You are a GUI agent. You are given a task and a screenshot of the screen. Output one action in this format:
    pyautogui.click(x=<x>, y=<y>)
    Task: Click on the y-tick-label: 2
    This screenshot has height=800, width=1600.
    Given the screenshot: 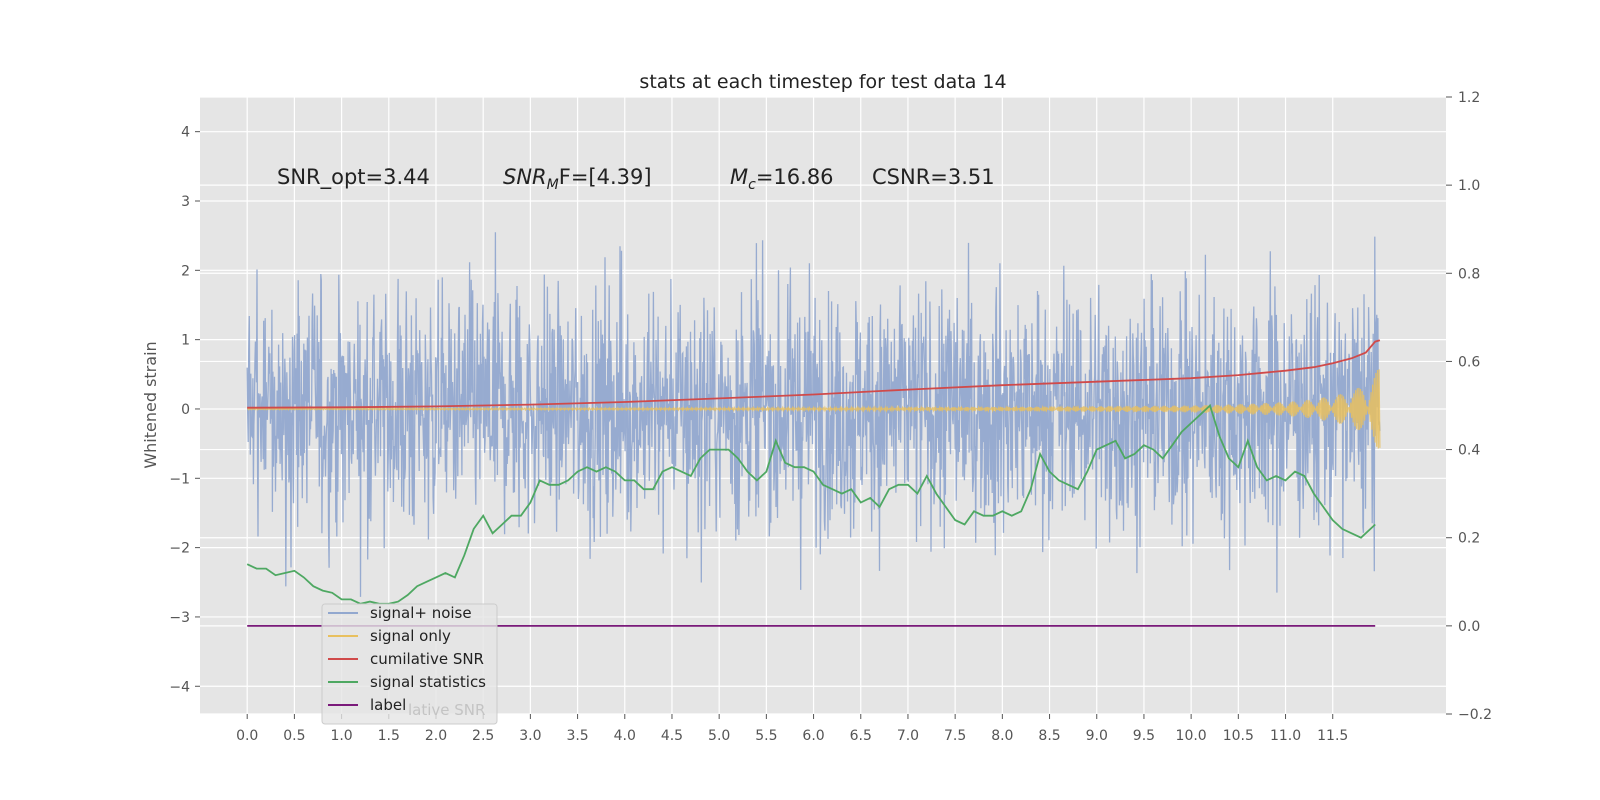 What is the action you would take?
    pyautogui.click(x=185, y=271)
    